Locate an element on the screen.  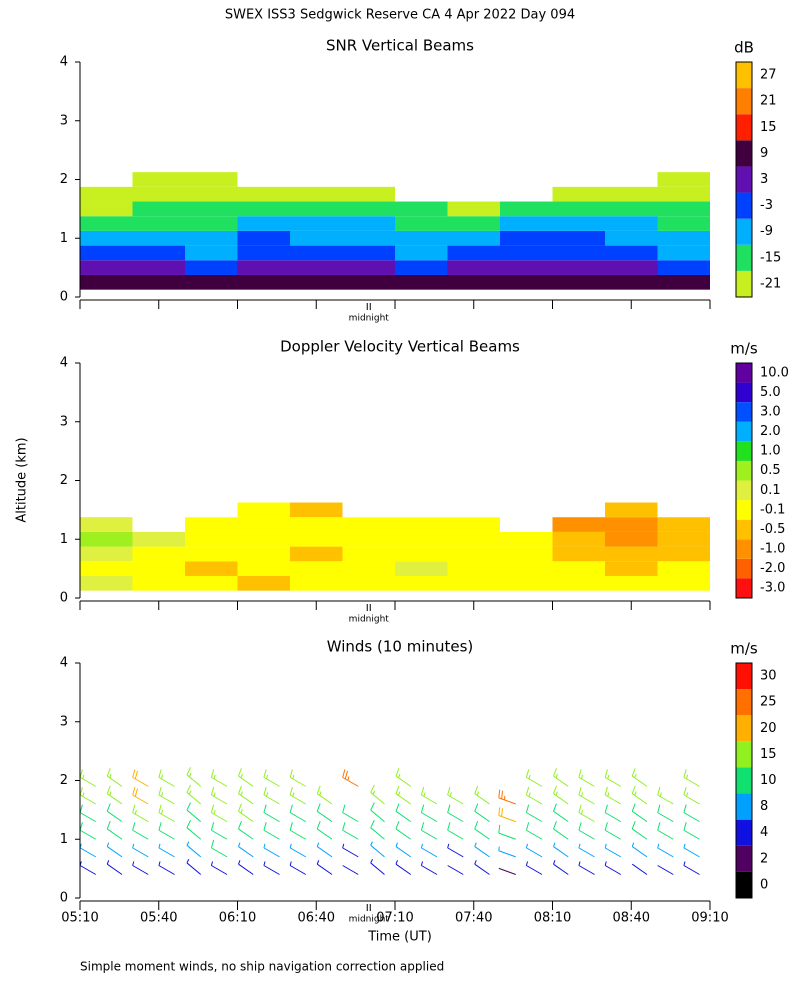
colorbar-label: 0.5 is located at coordinates (770, 470).